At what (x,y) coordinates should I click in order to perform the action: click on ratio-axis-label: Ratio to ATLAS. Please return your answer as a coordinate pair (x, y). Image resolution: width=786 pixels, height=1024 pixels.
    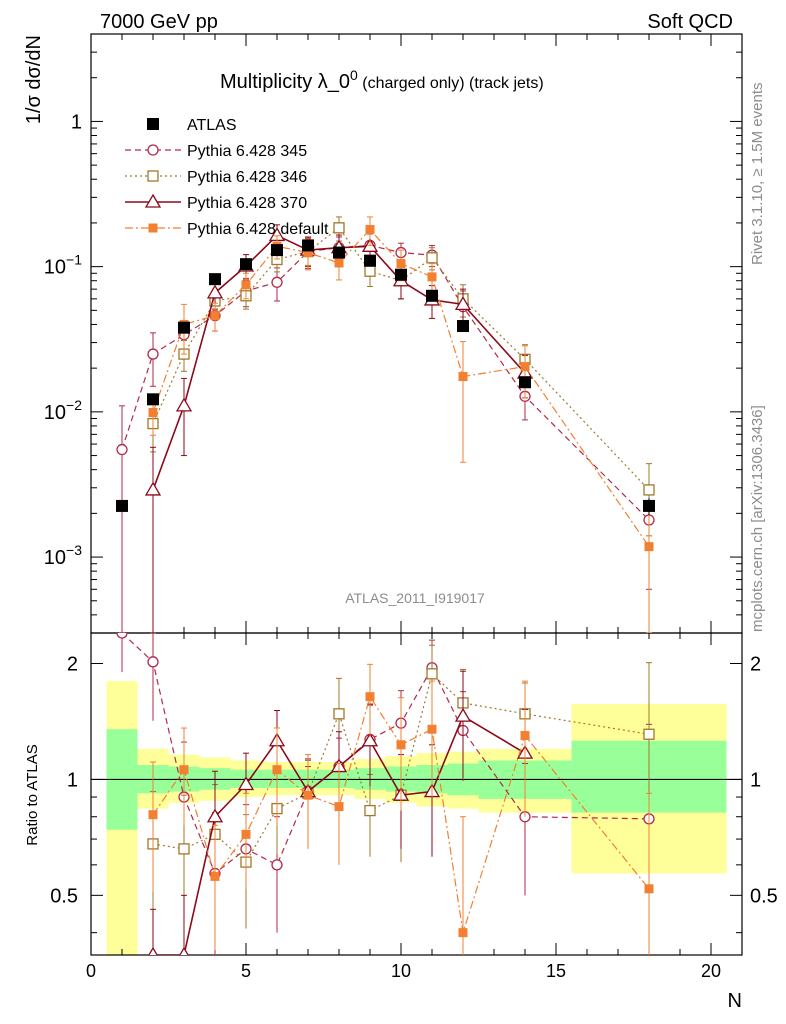
    Looking at the image, I should click on (32, 794).